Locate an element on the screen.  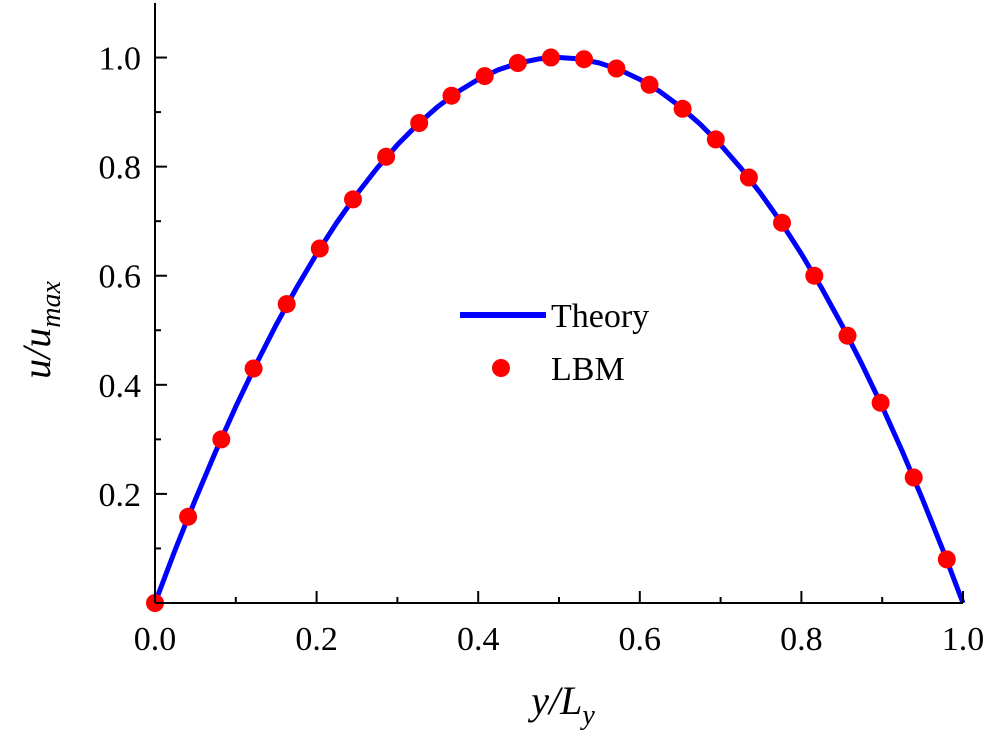
y-tick-label: 0.4 is located at coordinates (120, 386).